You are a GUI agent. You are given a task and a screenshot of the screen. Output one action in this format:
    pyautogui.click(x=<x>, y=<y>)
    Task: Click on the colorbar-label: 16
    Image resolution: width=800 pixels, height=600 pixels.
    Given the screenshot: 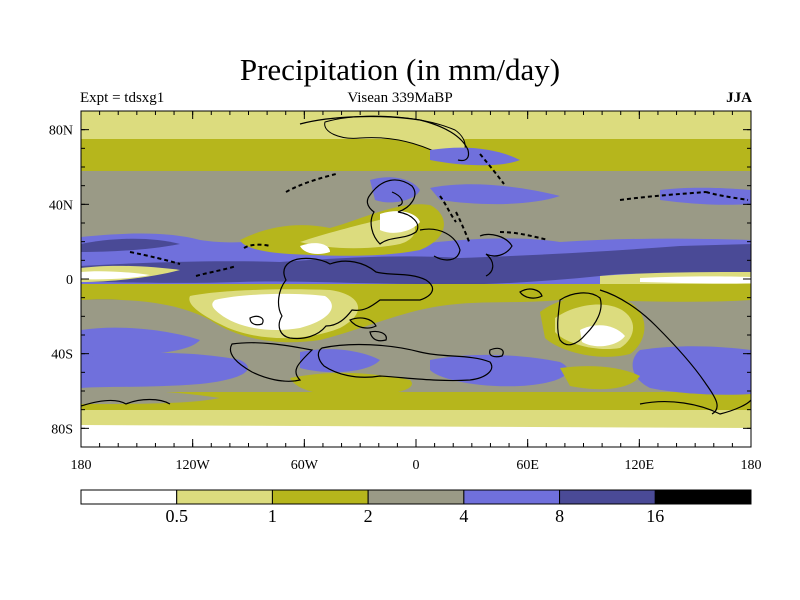 What is the action you would take?
    pyautogui.click(x=655, y=516)
    